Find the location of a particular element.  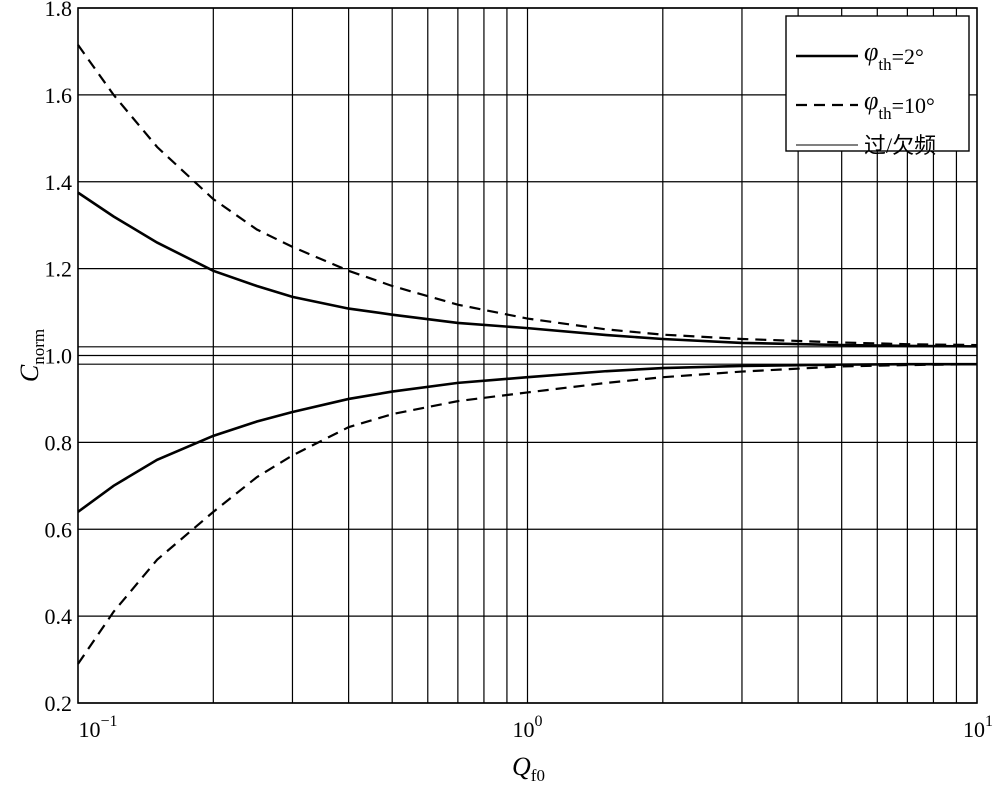

legend: φth=2° φth=10° 过/欠频 is located at coordinates (877, 86).